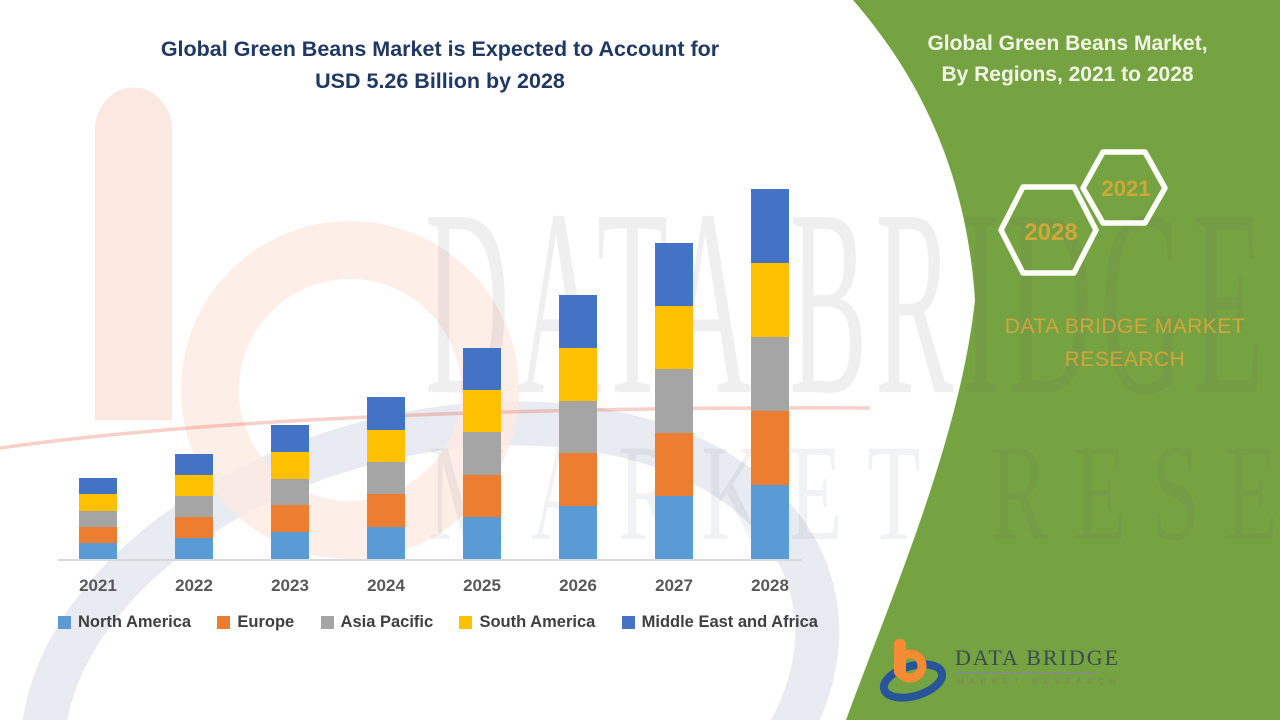  I want to click on footer-logo-tagline: MARKET RESEARCH, so click(1039, 681).